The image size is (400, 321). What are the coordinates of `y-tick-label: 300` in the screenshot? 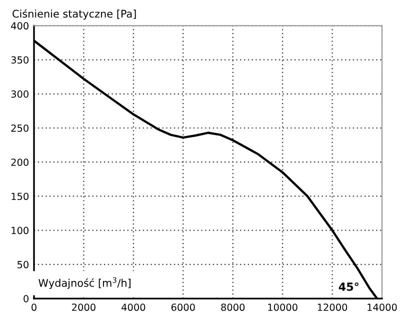 It's located at (19, 94).